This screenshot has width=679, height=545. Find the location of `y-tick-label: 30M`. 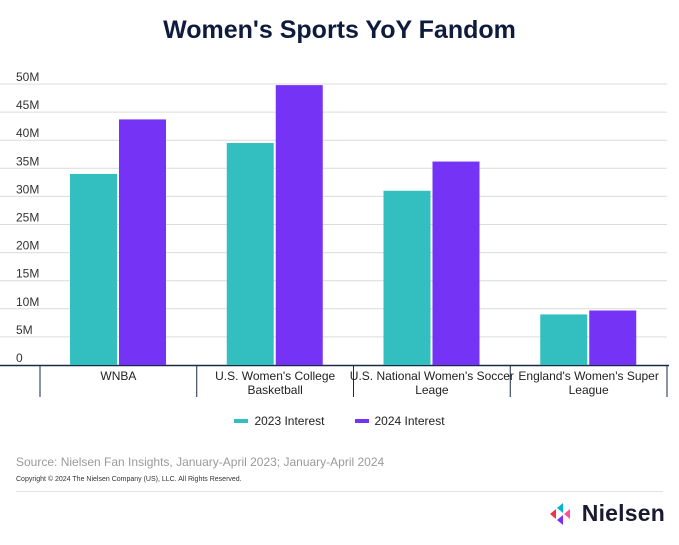

y-tick-label: 30M is located at coordinates (27, 189).